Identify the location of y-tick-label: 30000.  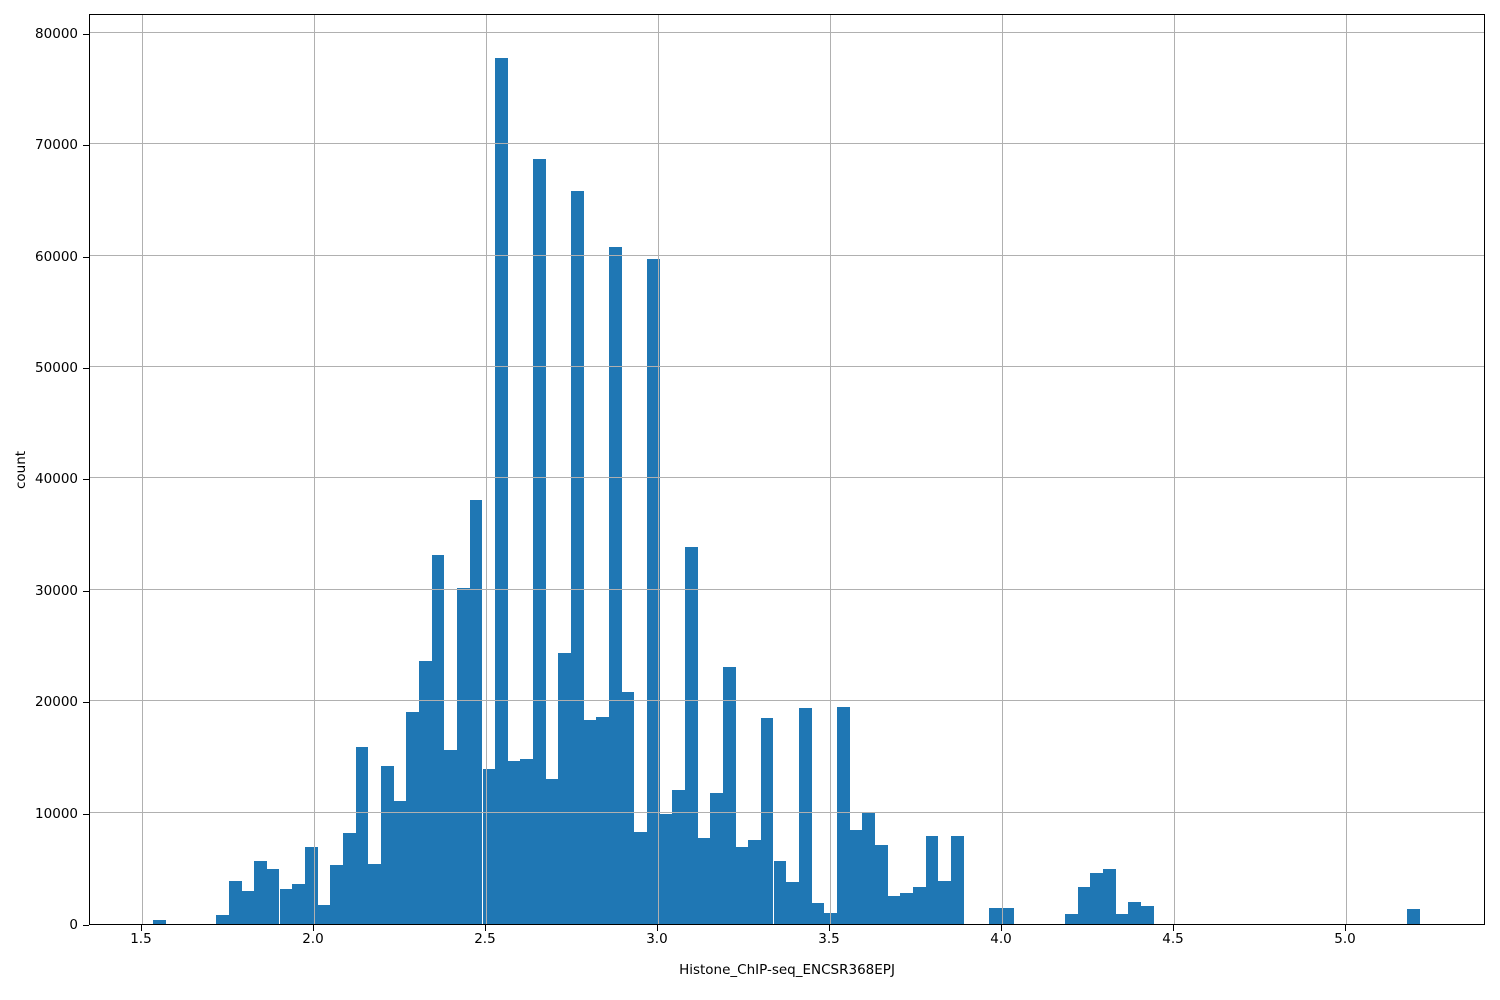
(56, 590).